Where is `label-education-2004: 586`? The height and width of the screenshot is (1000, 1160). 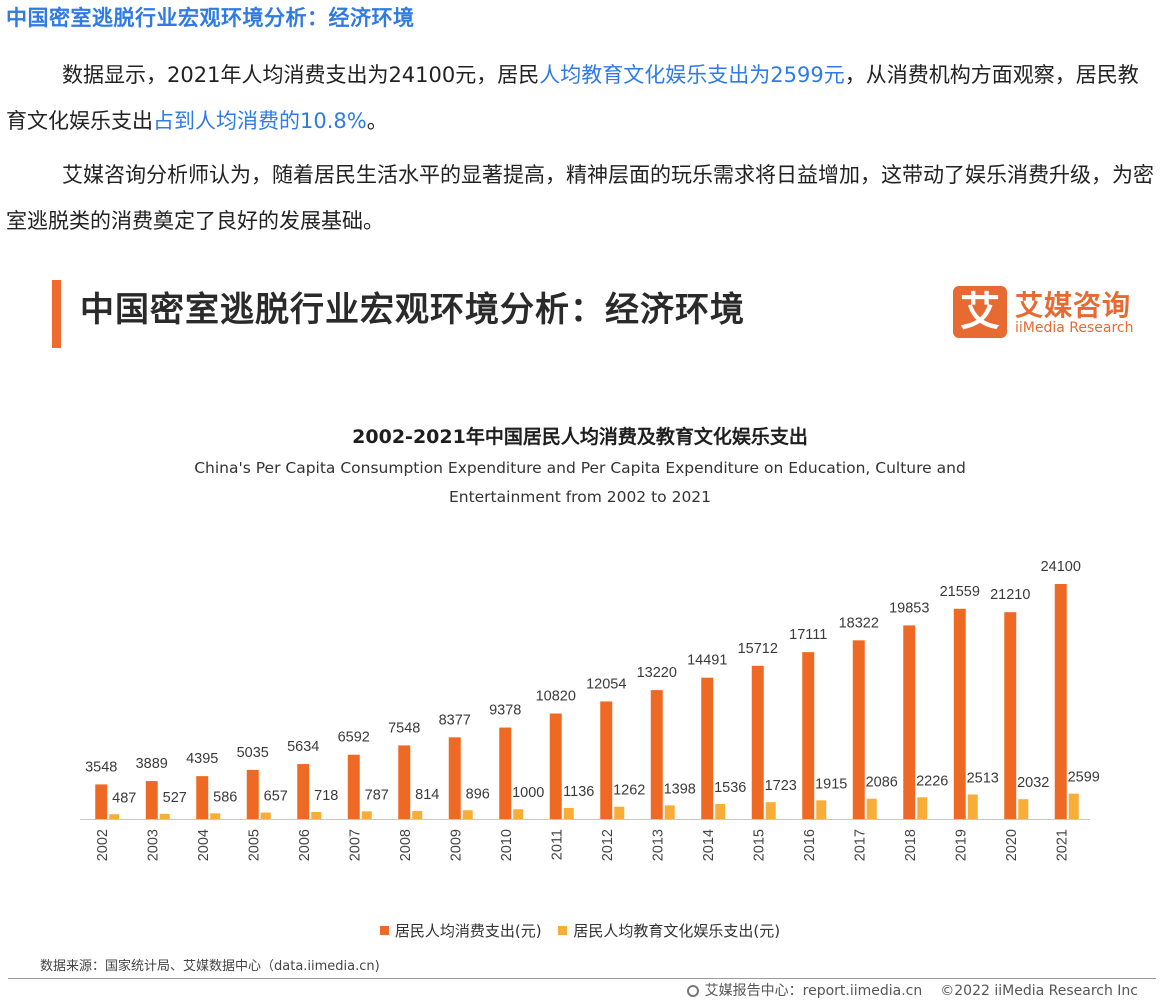
label-education-2004: 586 is located at coordinates (225, 797).